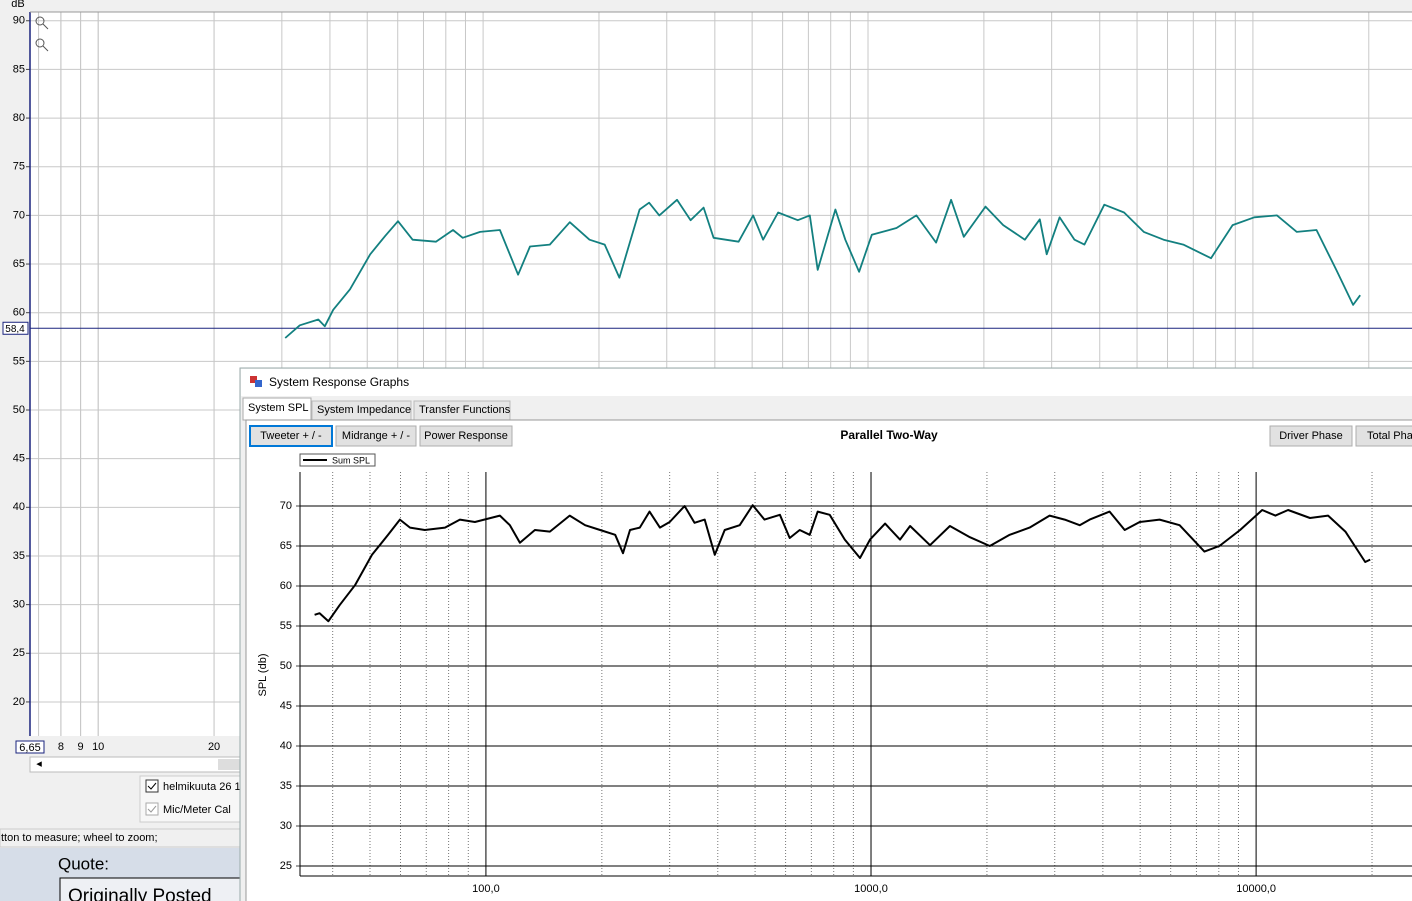 Image resolution: width=1412 pixels, height=901 pixels. What do you see at coordinates (98, 747) in the screenshot?
I see `x-tick-label: 10` at bounding box center [98, 747].